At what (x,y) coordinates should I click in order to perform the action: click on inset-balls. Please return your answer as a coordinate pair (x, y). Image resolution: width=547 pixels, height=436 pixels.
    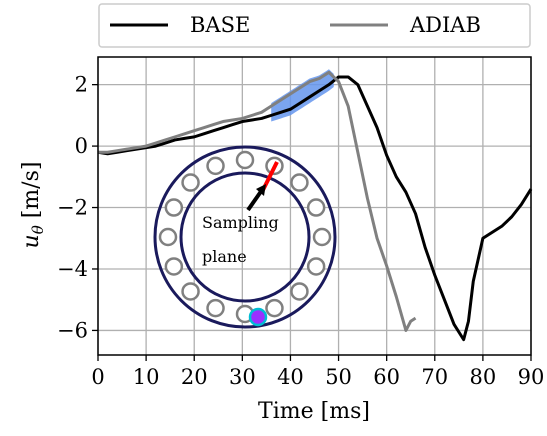
    Looking at the image, I should click on (245, 237).